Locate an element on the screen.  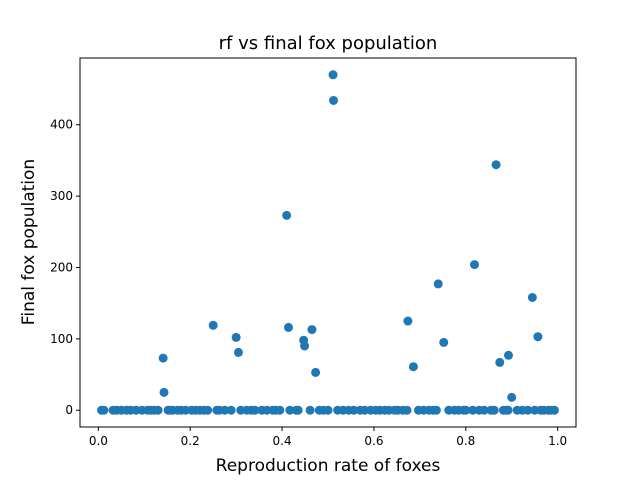
x-tick-label: 0.0 is located at coordinates (98, 441).